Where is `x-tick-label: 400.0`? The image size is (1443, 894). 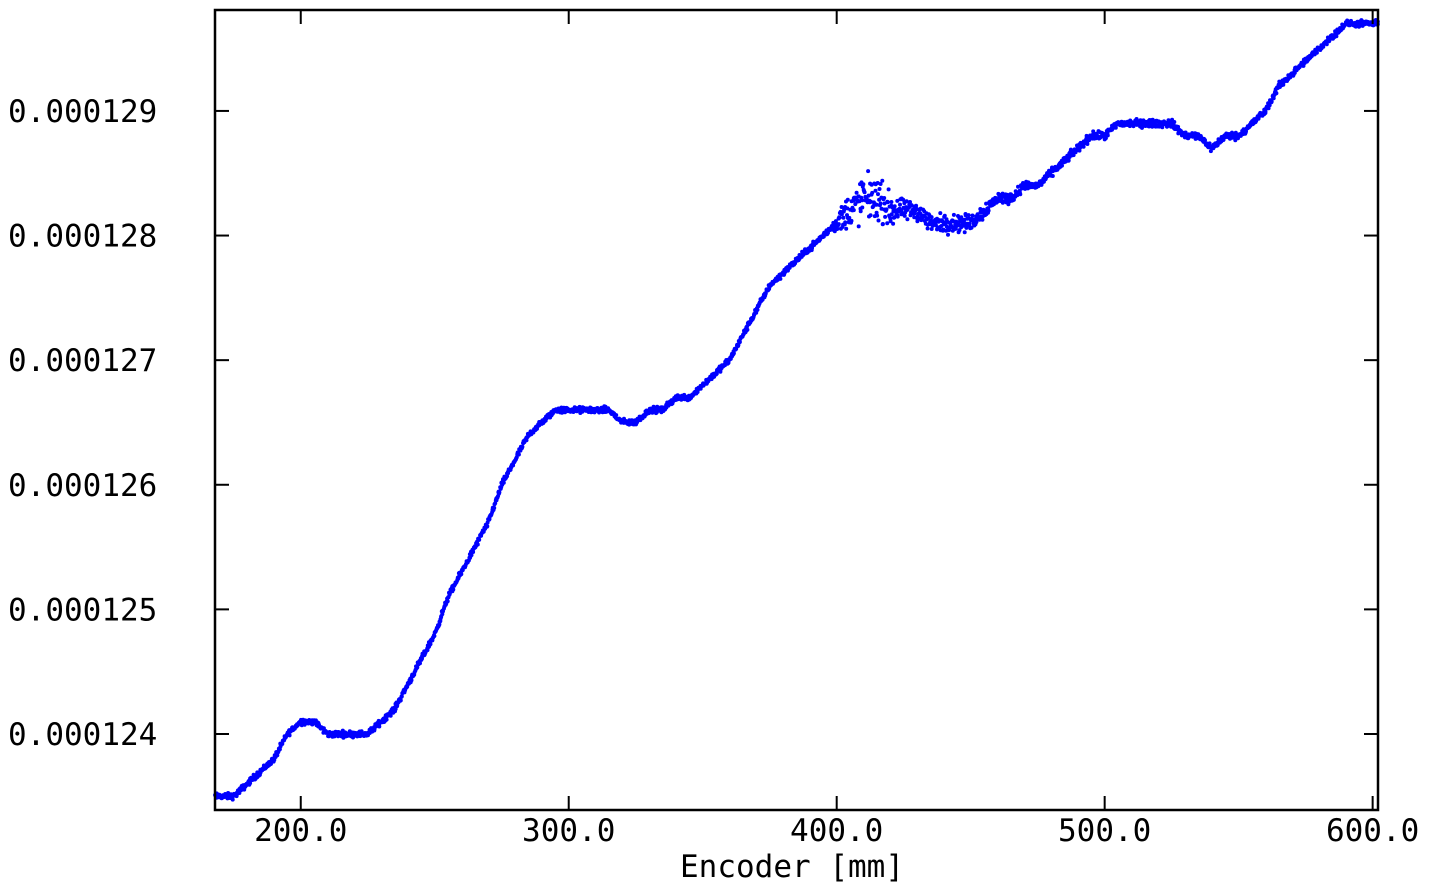
x-tick-label: 400.0 is located at coordinates (836, 831).